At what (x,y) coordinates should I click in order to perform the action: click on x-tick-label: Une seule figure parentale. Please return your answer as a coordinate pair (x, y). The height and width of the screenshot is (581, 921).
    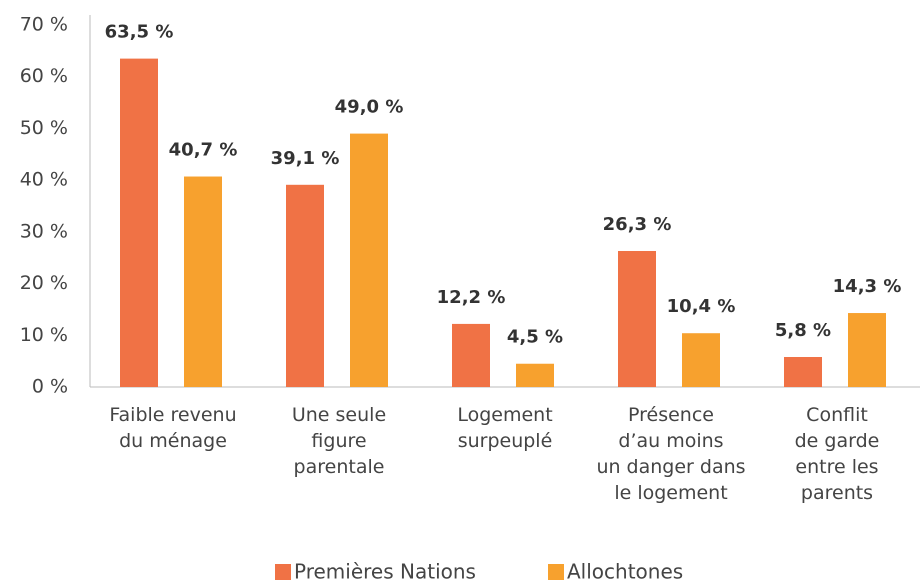
    Looking at the image, I should click on (339, 441).